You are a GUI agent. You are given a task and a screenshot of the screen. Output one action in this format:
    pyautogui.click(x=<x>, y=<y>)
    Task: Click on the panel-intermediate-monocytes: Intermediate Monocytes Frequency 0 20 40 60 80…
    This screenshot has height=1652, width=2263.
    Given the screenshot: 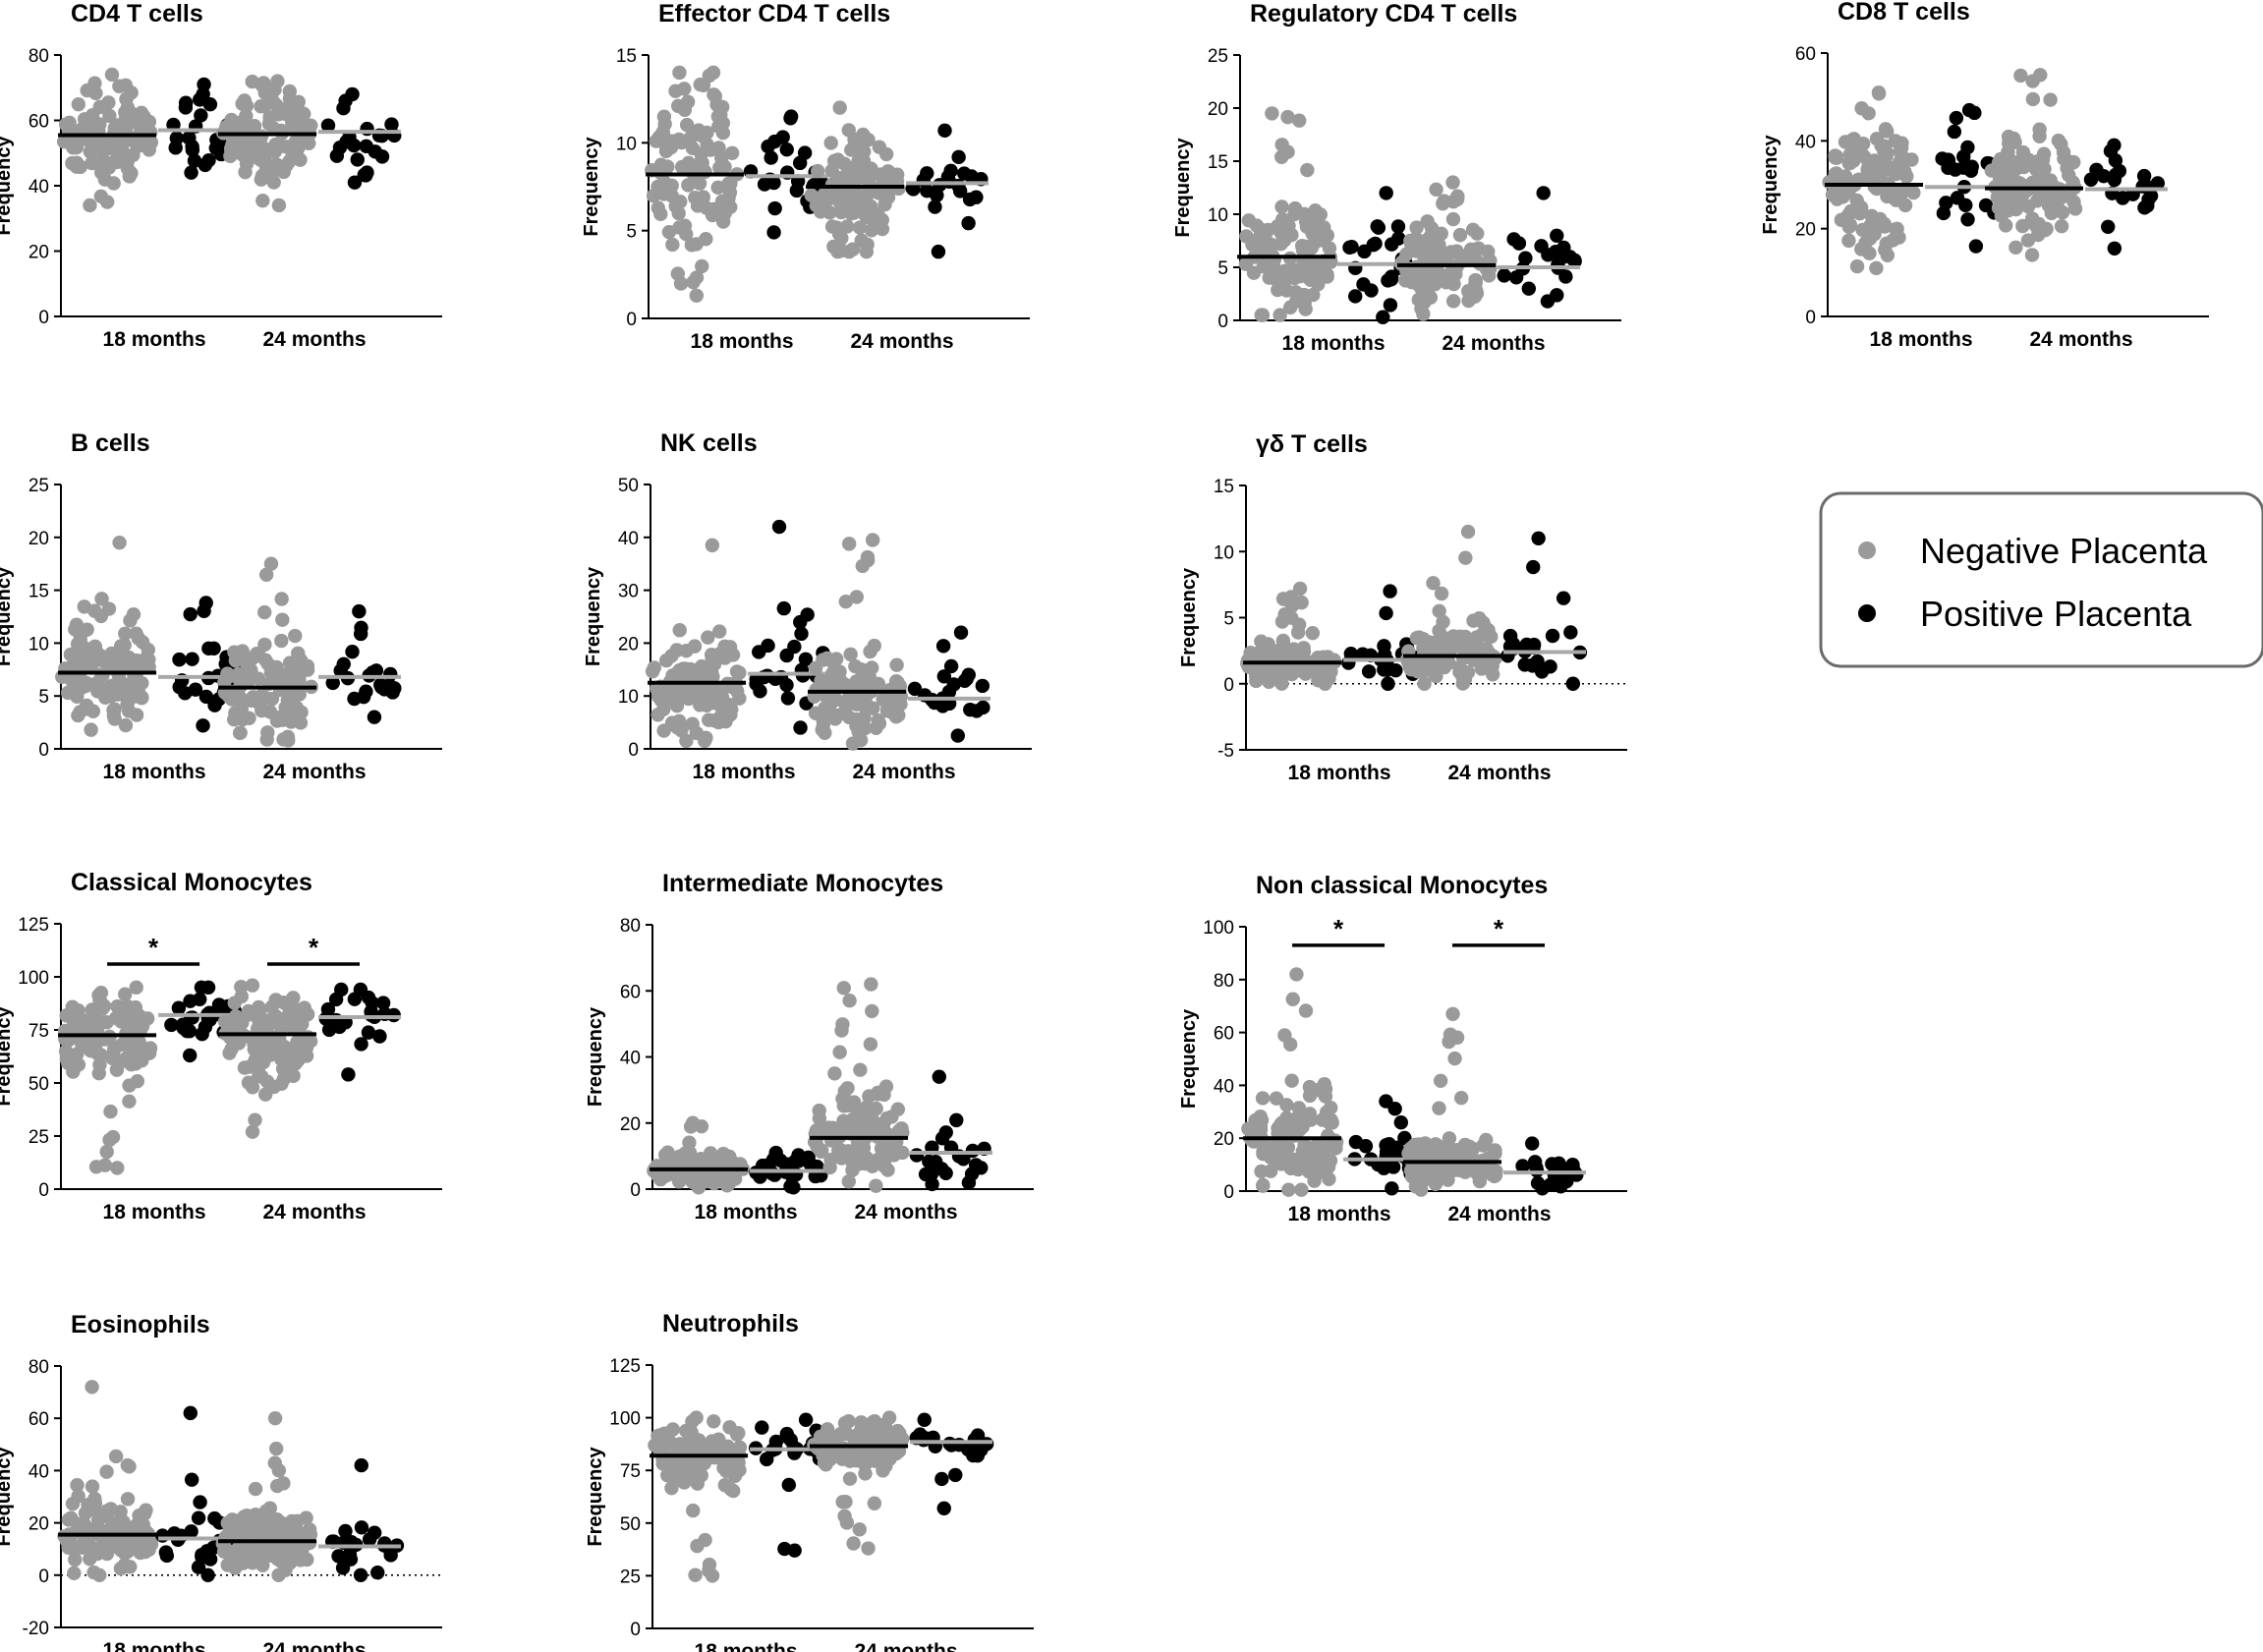 What is the action you would take?
    pyautogui.click(x=809, y=1047)
    